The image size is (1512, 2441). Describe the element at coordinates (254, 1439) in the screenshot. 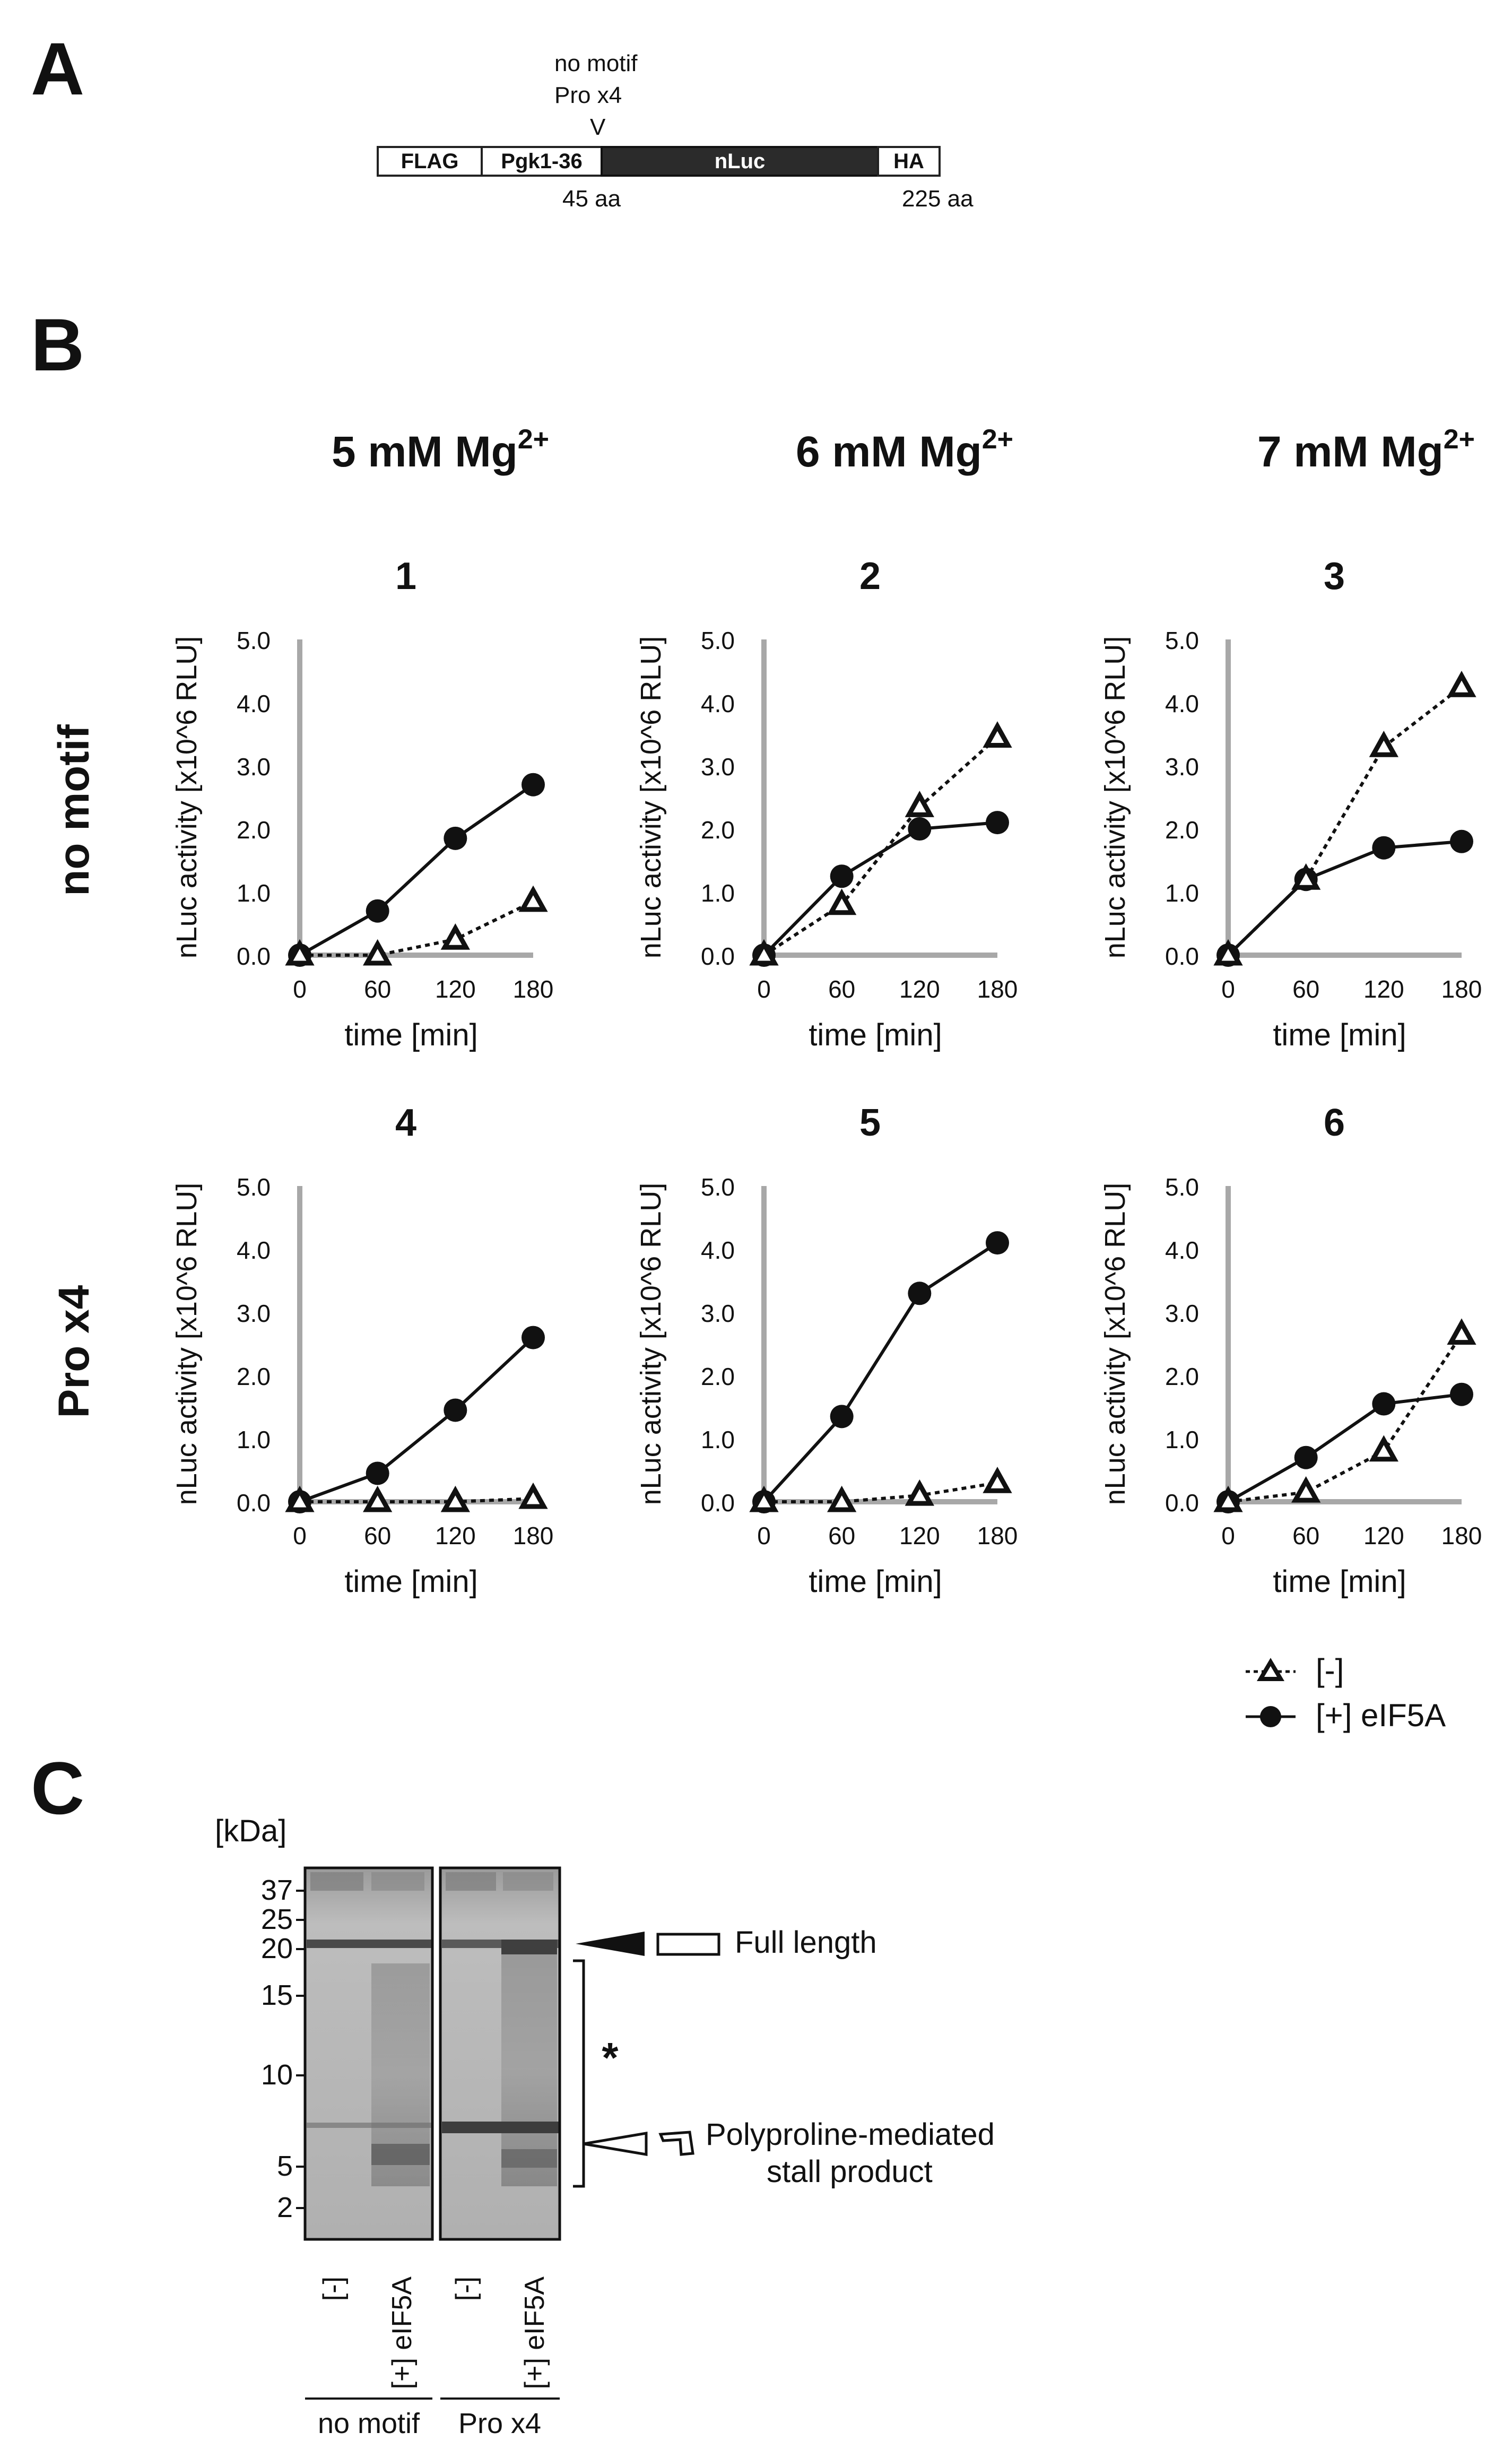

I see `chart-4-ytick-1.0: 1.0` at that location.